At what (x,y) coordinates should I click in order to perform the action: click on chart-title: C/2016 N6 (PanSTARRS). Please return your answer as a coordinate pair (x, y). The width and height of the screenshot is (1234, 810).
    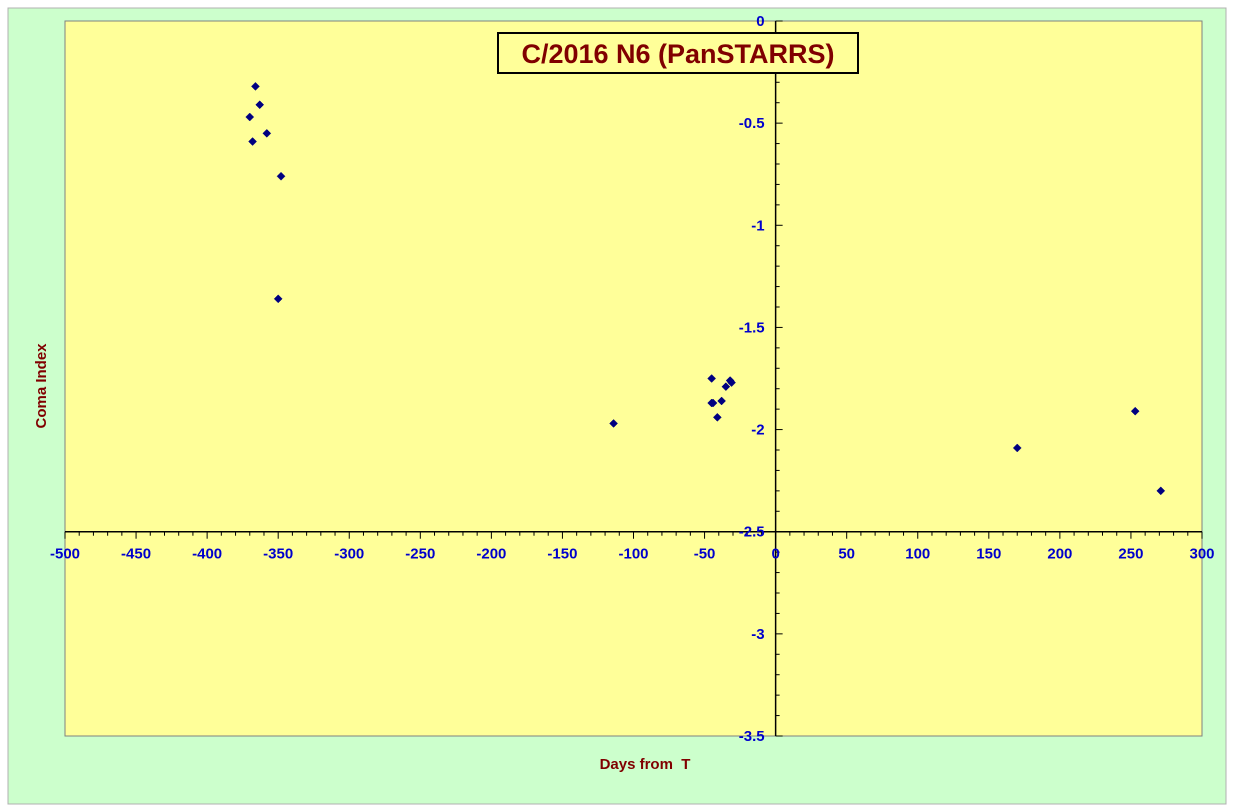
    Looking at the image, I should click on (677, 54).